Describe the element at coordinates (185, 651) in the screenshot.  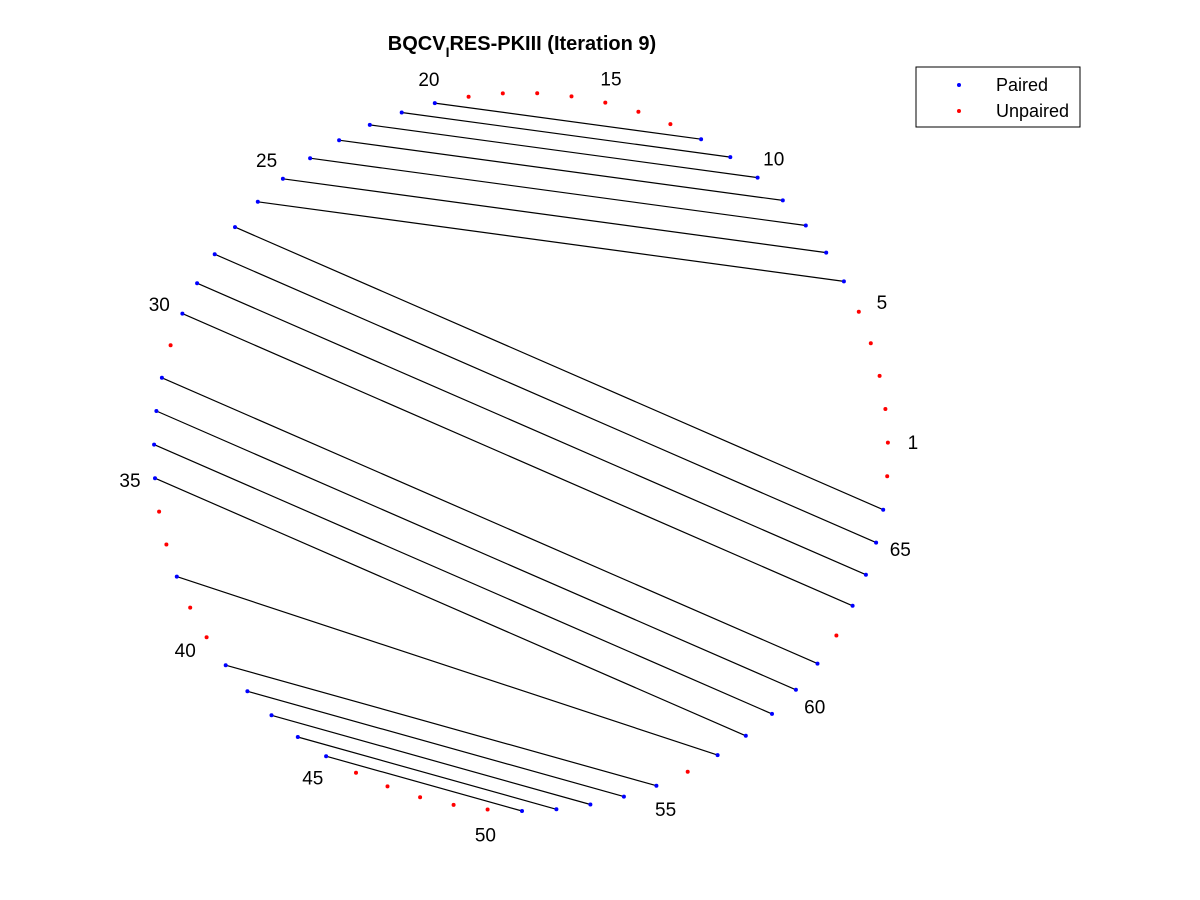
I see `position-label: 40` at that location.